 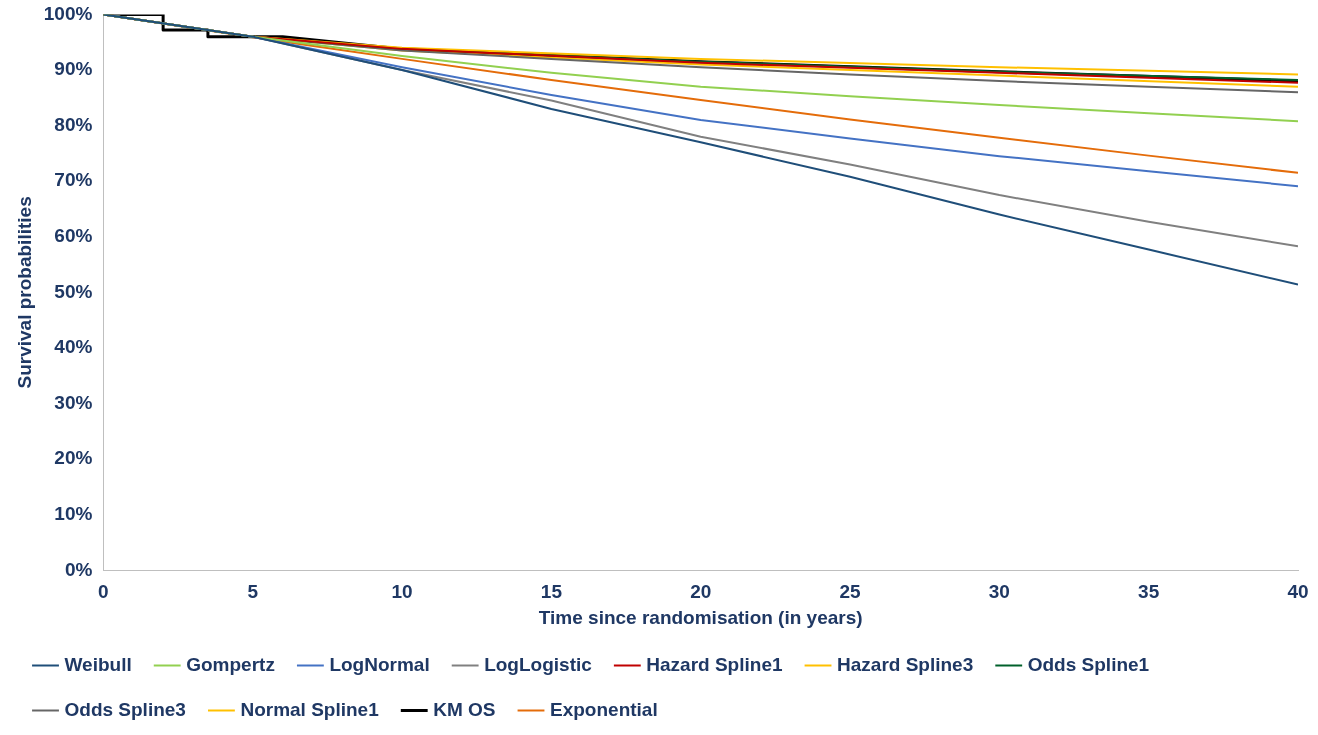 What do you see at coordinates (379, 664) in the screenshot?
I see `legend-label: LogNormal` at bounding box center [379, 664].